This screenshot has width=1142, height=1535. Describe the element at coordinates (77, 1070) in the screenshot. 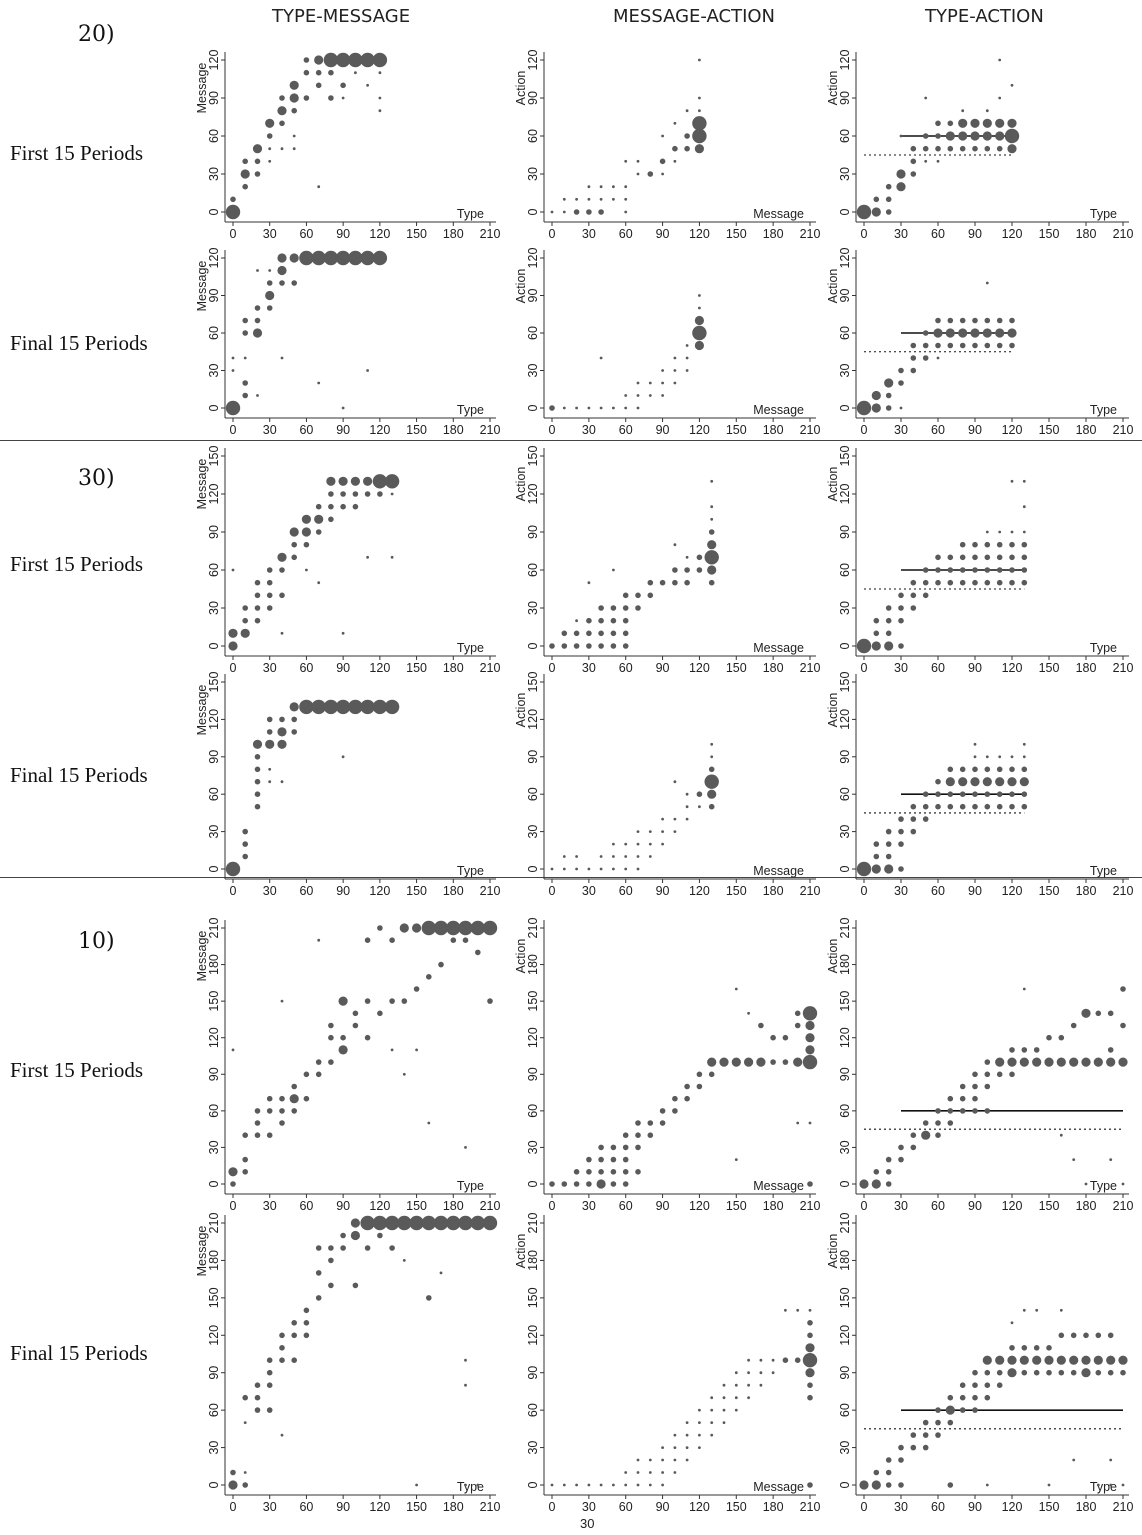

I see `row-label-10-first: First 15 Periods` at that location.